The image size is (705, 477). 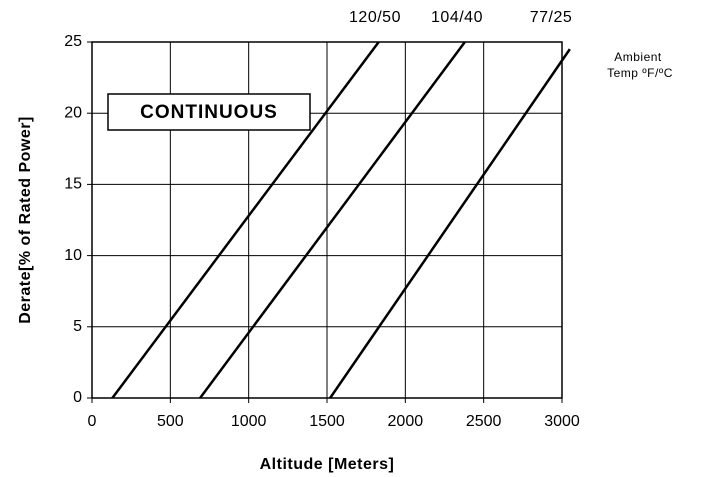 I want to click on y-tick-label: 20, so click(x=73, y=112).